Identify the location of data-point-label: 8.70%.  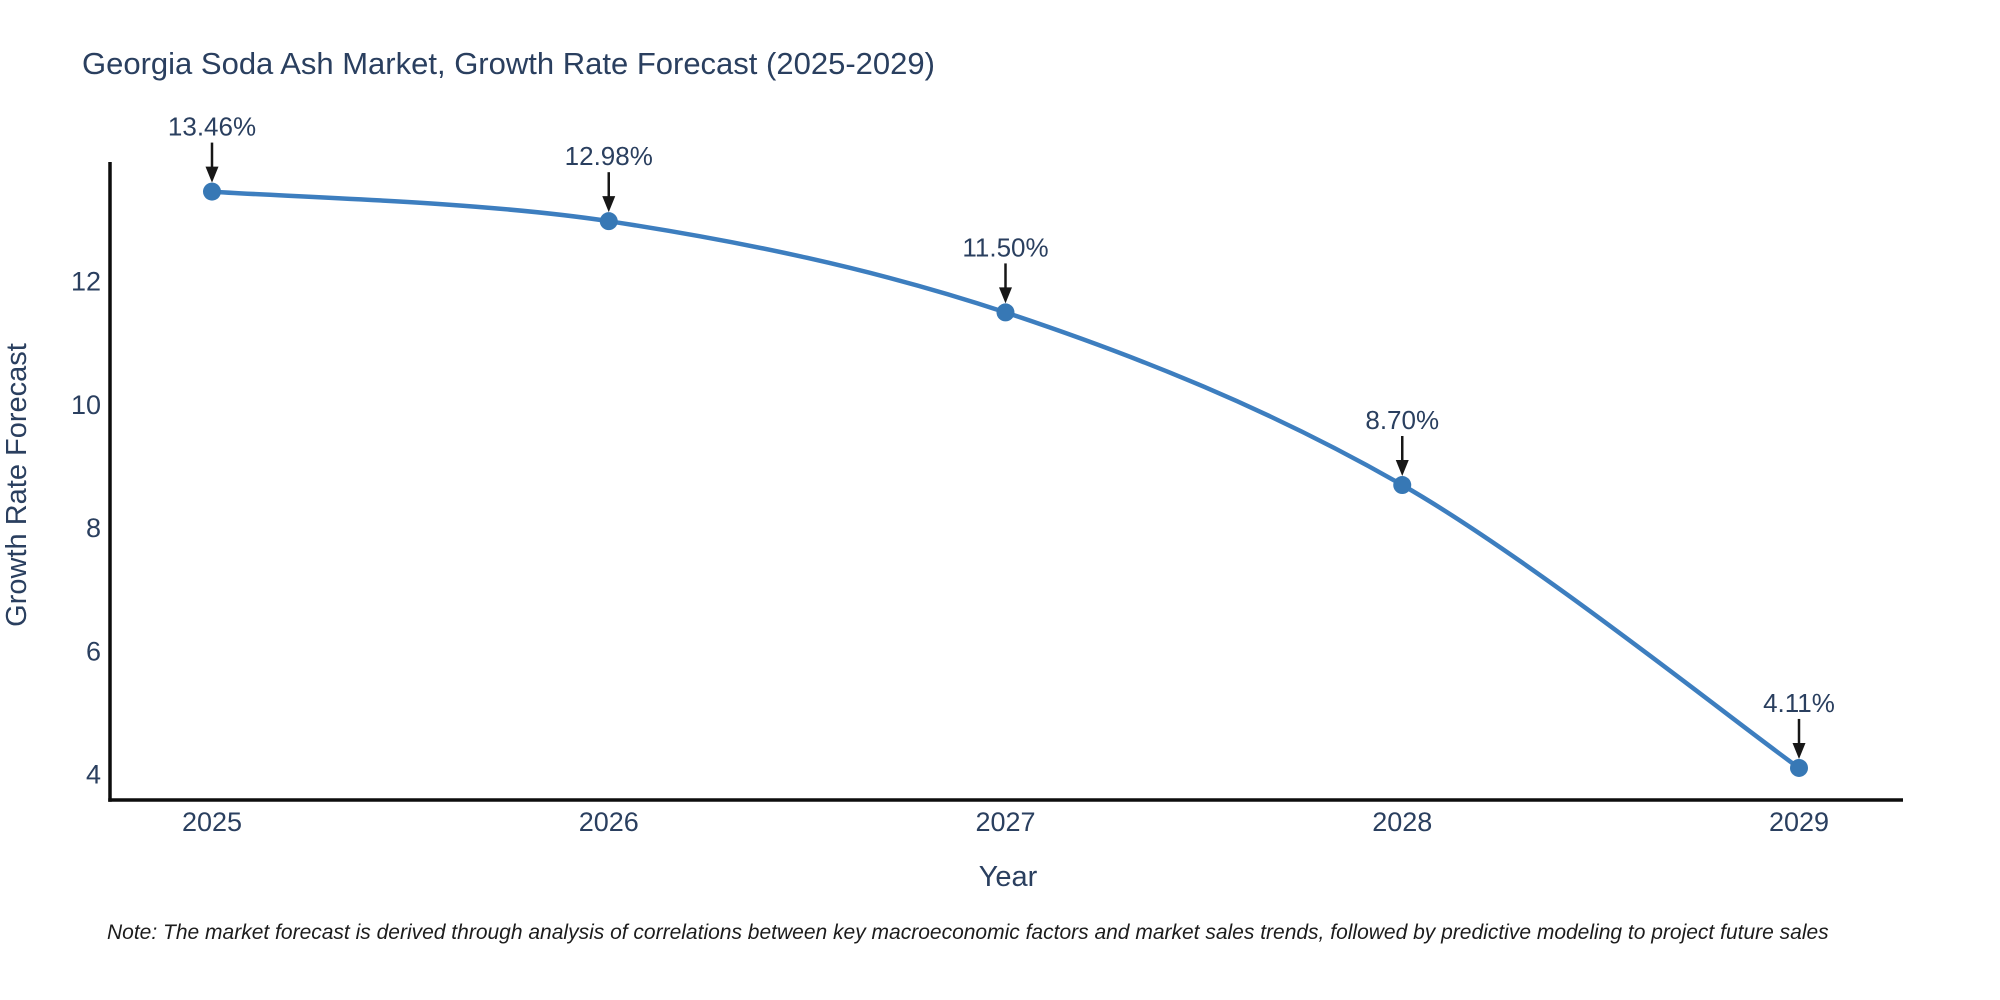
(1402, 420).